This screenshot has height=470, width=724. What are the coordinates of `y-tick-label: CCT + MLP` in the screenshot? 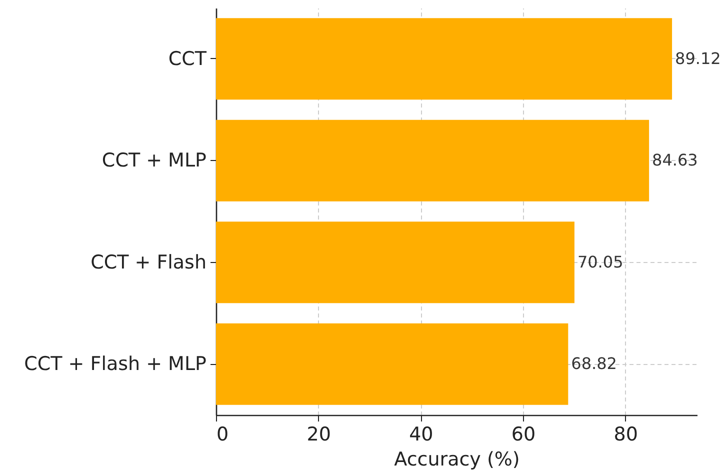 It's located at (154, 161).